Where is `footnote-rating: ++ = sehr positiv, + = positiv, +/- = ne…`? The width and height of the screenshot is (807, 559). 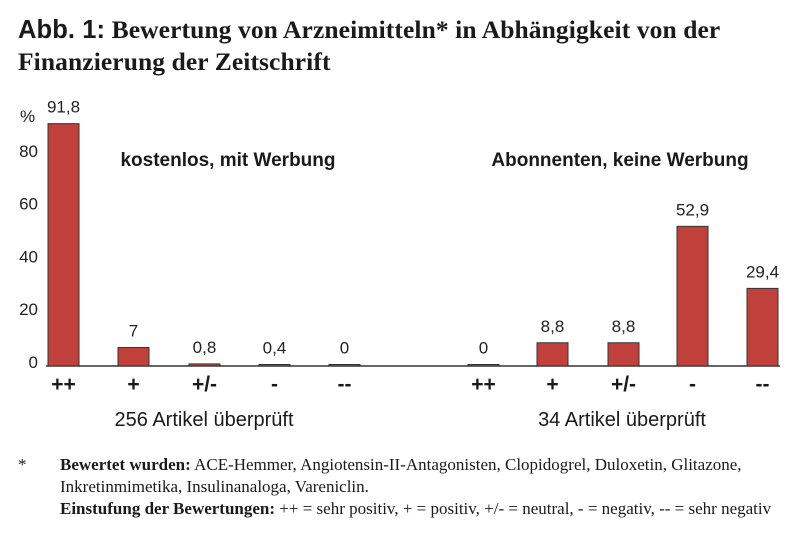 footnote-rating: ++ = sehr positiv, + = positiv, +/- = ne… is located at coordinates (523, 508).